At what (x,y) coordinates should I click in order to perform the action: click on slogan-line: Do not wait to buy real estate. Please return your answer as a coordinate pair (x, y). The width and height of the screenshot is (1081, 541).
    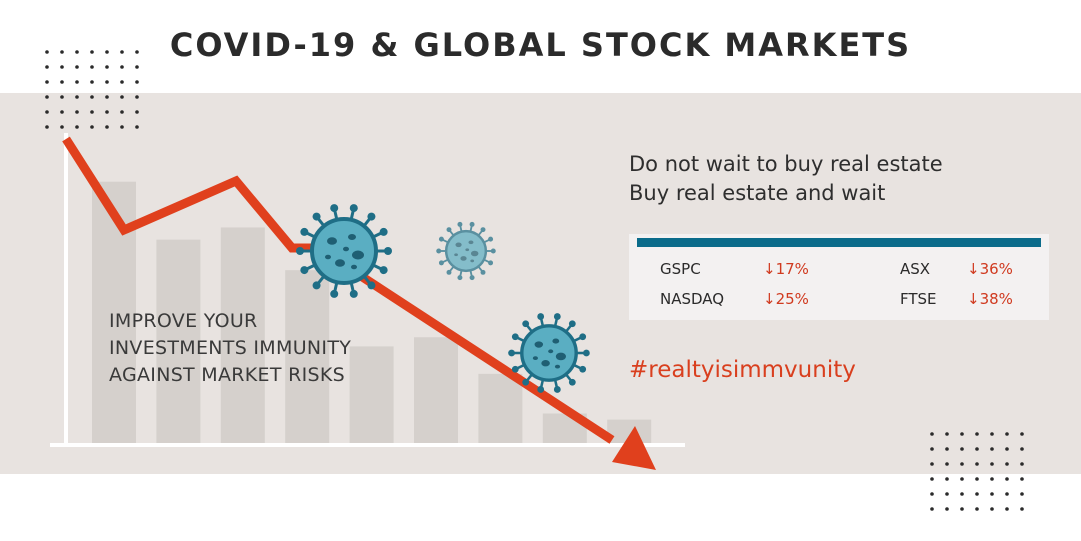
    Looking at the image, I should click on (786, 164).